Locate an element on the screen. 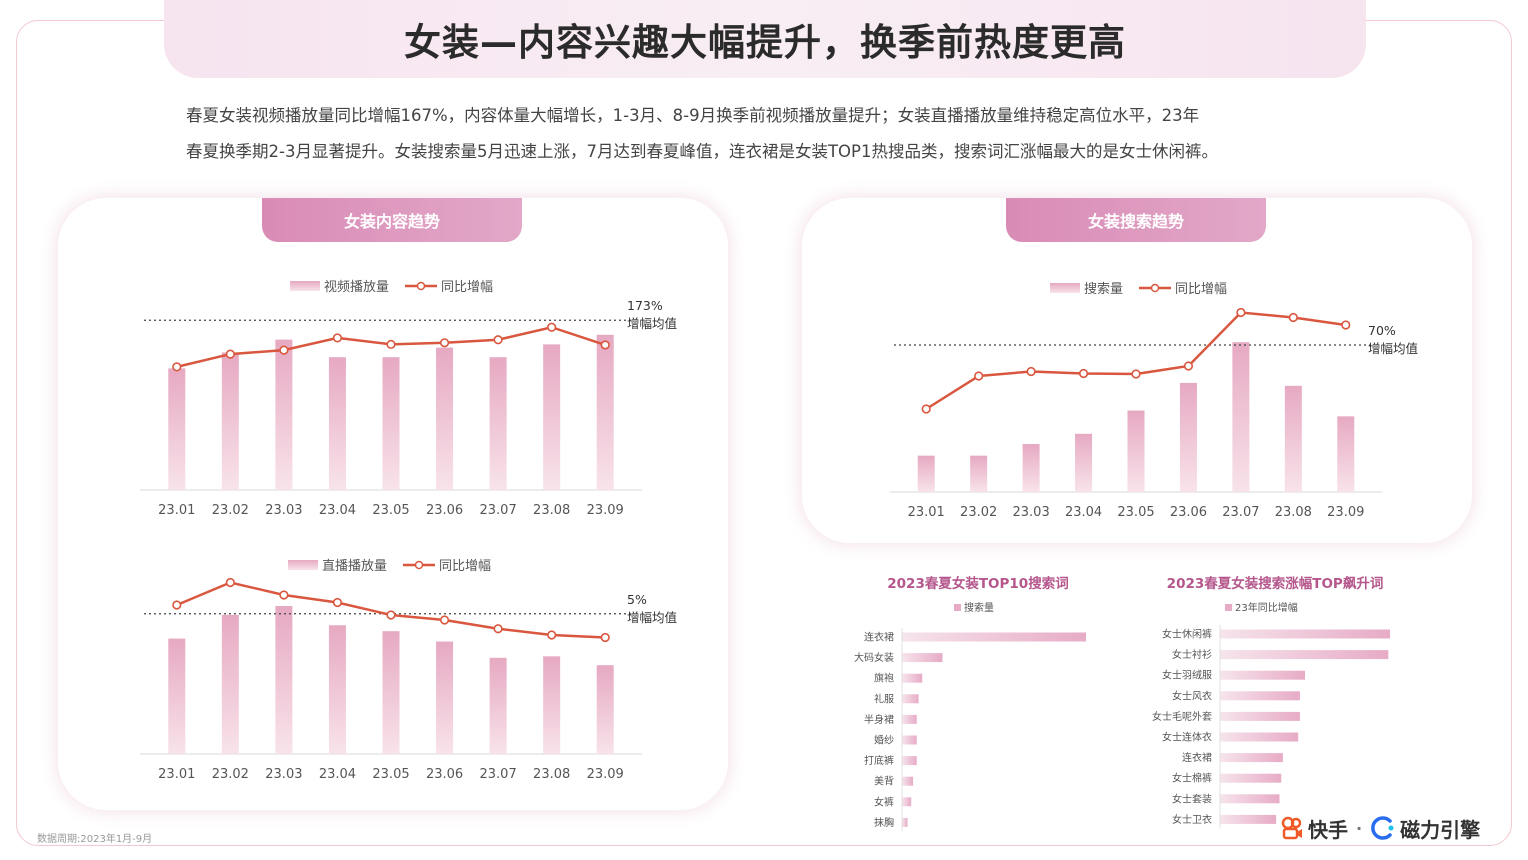  label-女士棉裤: 女士棉裤 is located at coordinates (1192, 778).